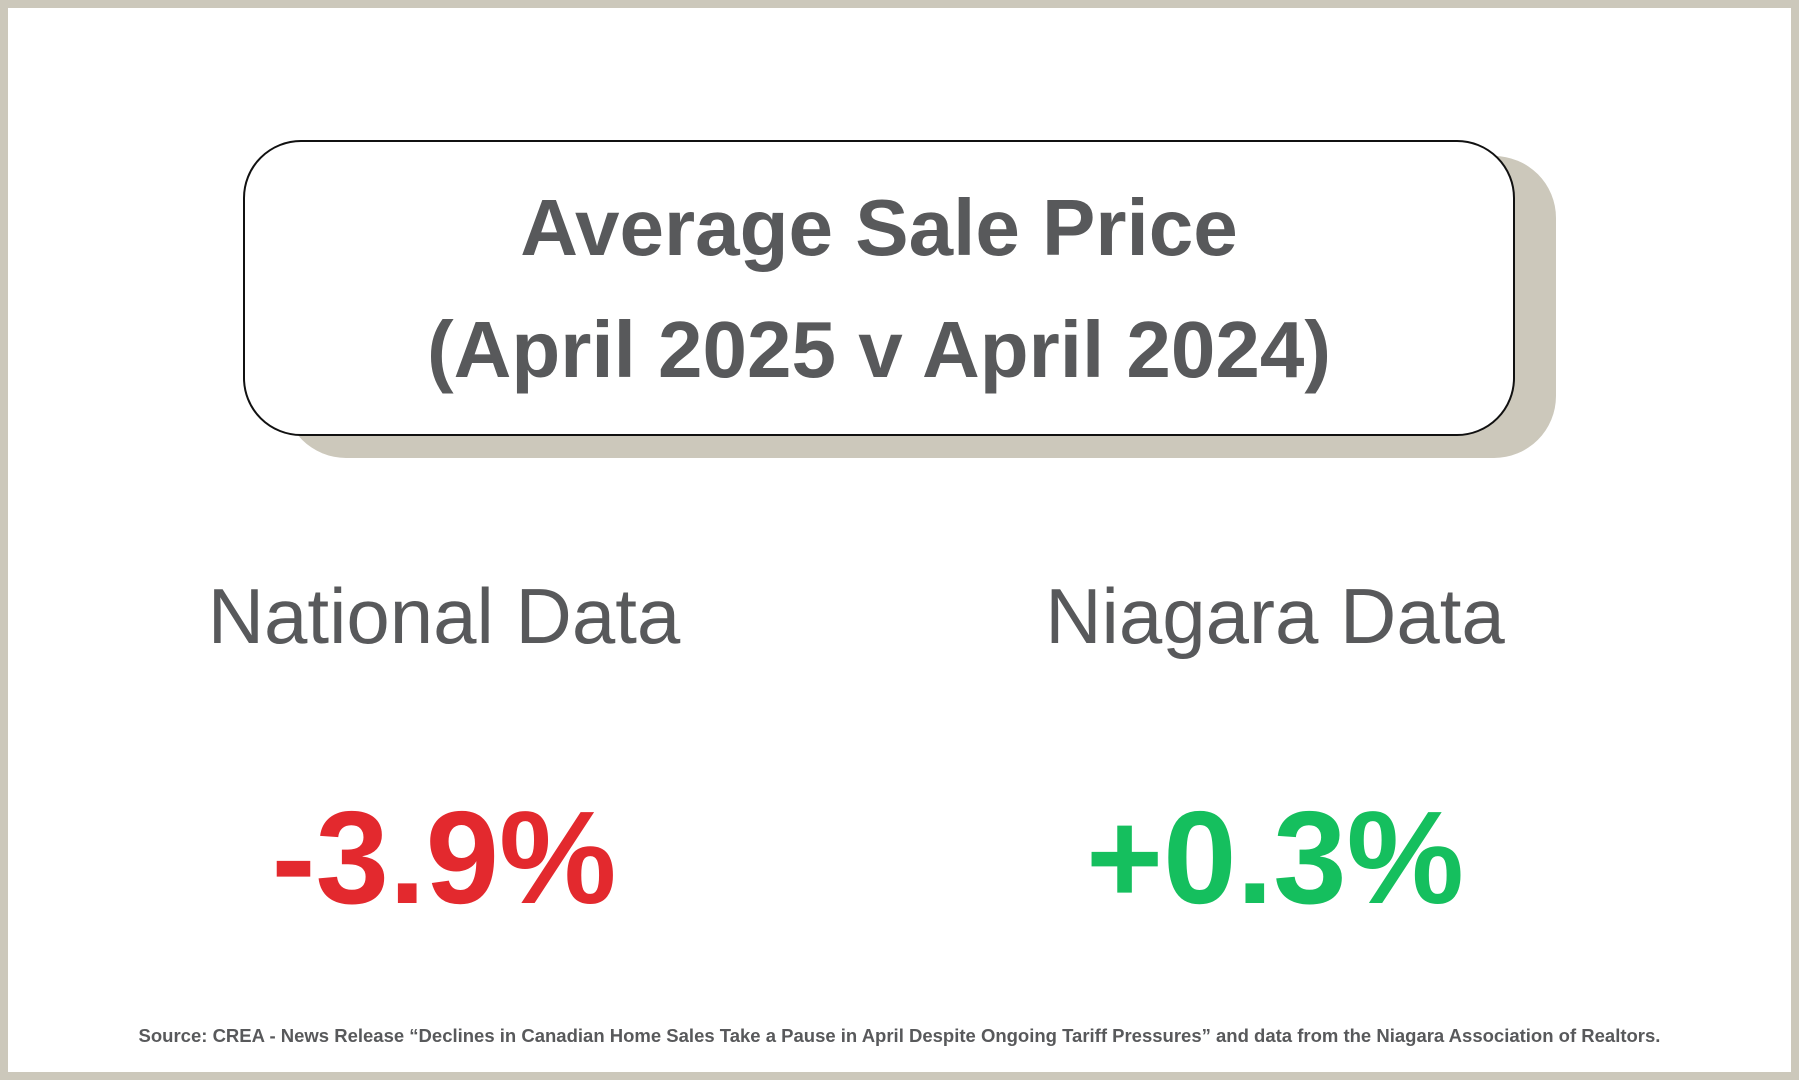 The image size is (1799, 1080). Describe the element at coordinates (1275, 616) in the screenshot. I see `niagara-data-label: Niagara Data` at that location.